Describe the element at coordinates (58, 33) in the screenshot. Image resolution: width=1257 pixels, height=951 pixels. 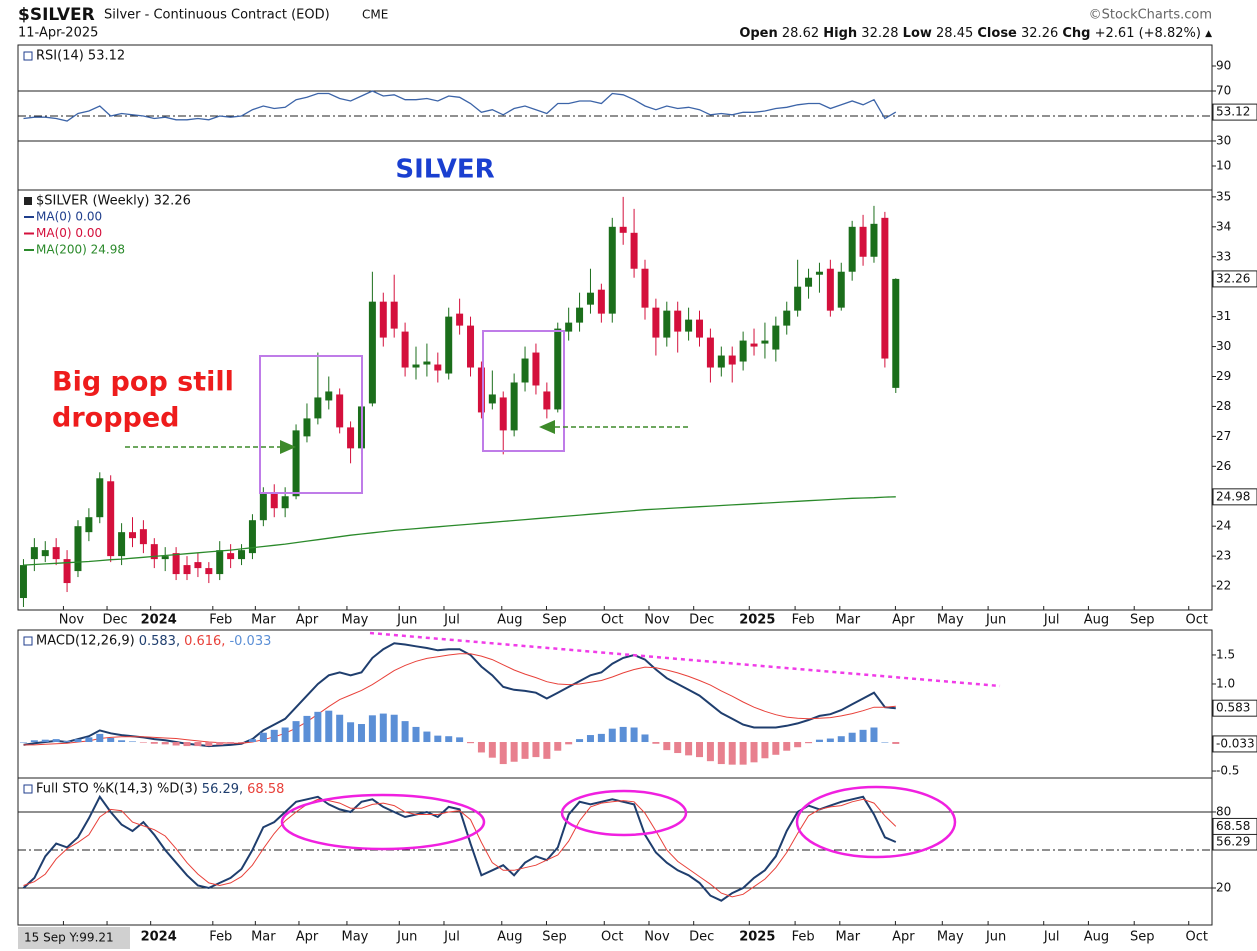
I see `date: 11-Apr-2025` at that location.